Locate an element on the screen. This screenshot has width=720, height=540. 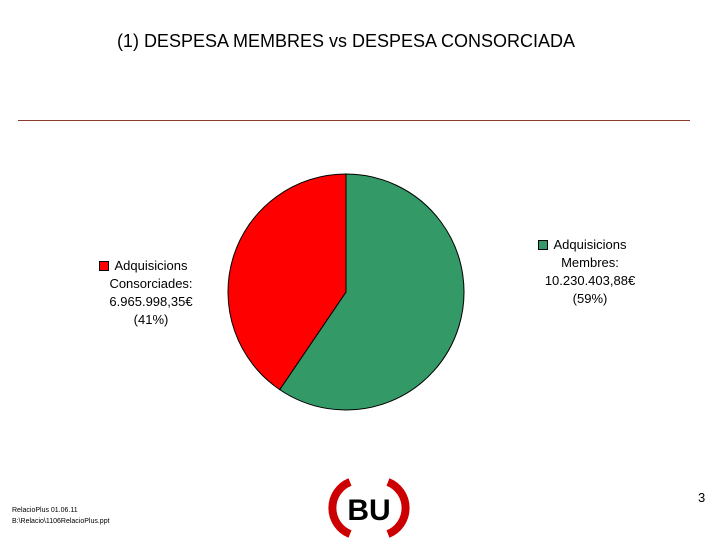
legend-consorciades-line-1: Adquisicions is located at coordinates (151, 265).